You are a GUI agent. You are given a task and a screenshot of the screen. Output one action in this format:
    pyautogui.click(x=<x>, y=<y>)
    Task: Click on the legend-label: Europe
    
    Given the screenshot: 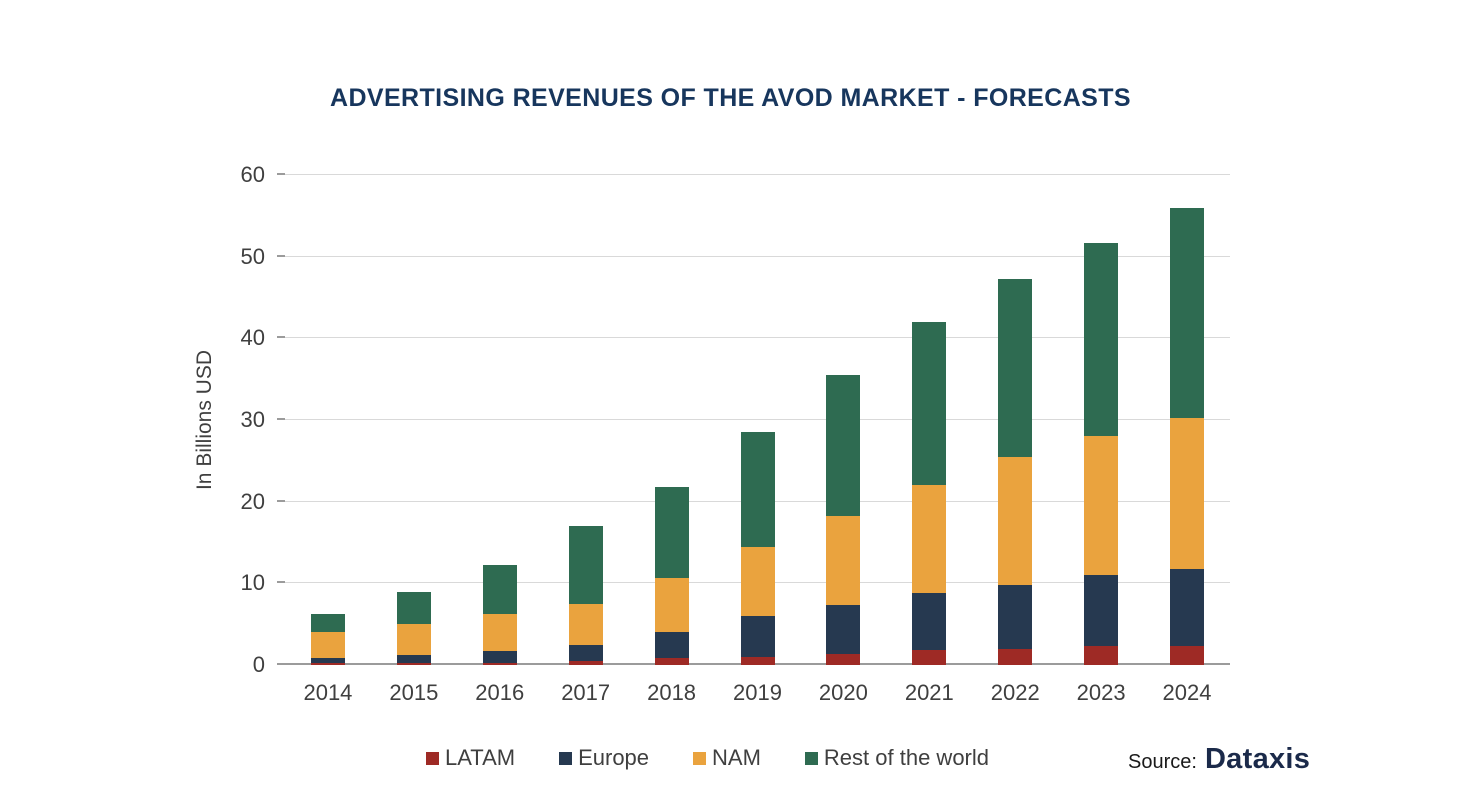 What is the action you would take?
    pyautogui.click(x=614, y=757)
    